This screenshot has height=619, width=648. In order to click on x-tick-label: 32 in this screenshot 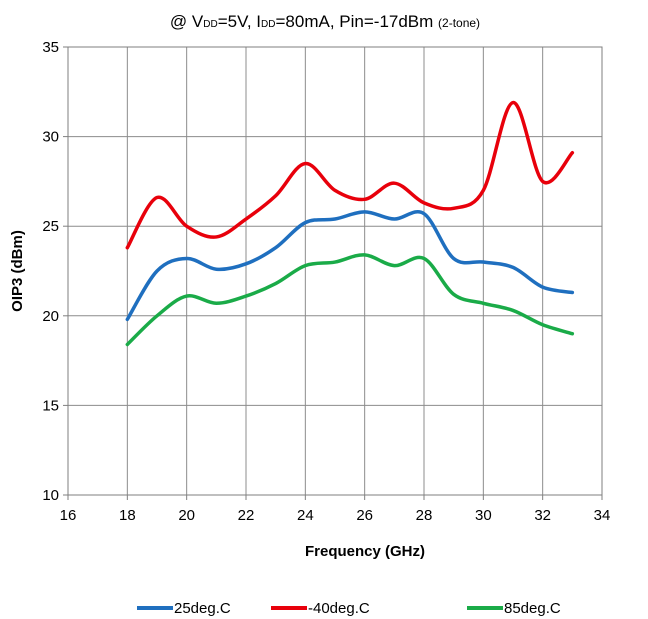, I will do `click(542, 515)`.